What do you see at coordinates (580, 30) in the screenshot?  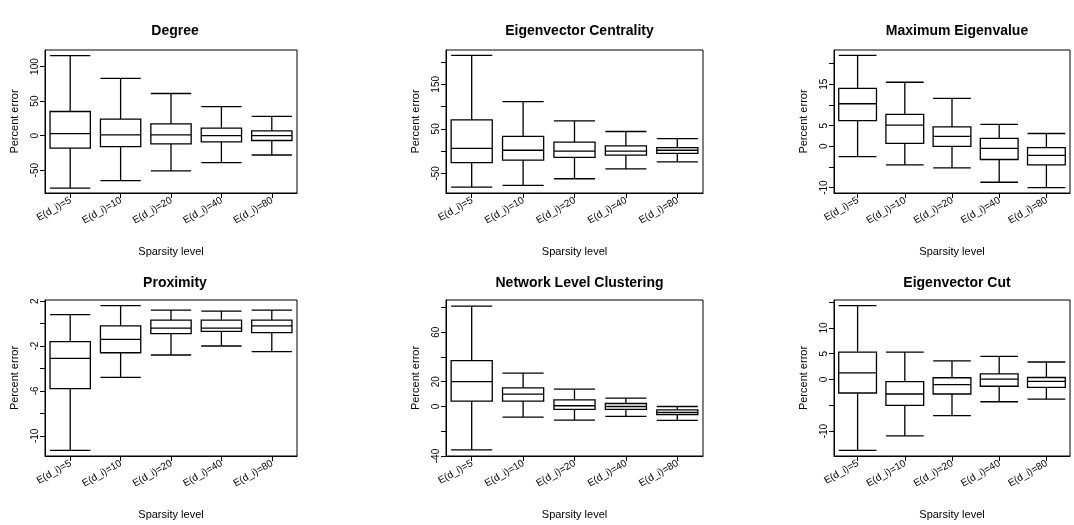 I see `chart-title: Eigenvector Centrality` at bounding box center [580, 30].